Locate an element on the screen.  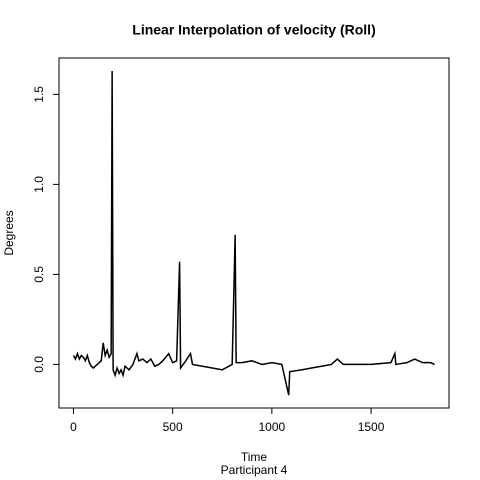
y-tick-label: 1.0 is located at coordinates (39, 184).